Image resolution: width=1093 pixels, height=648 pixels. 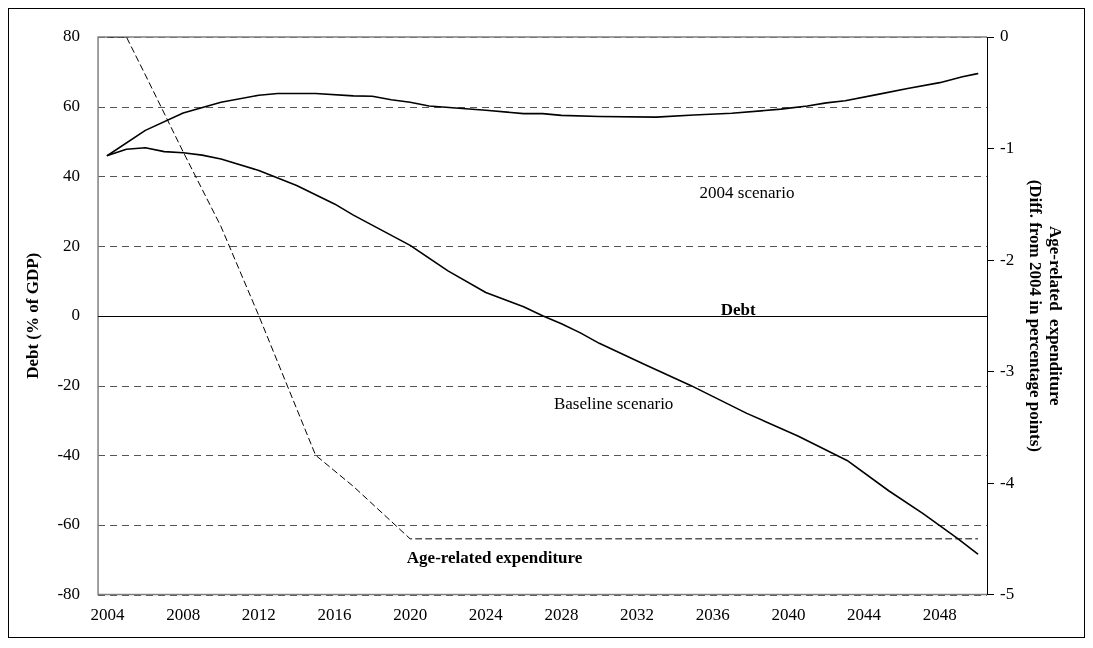 What do you see at coordinates (258, 615) in the screenshot?
I see `x-tick-label: 2012` at bounding box center [258, 615].